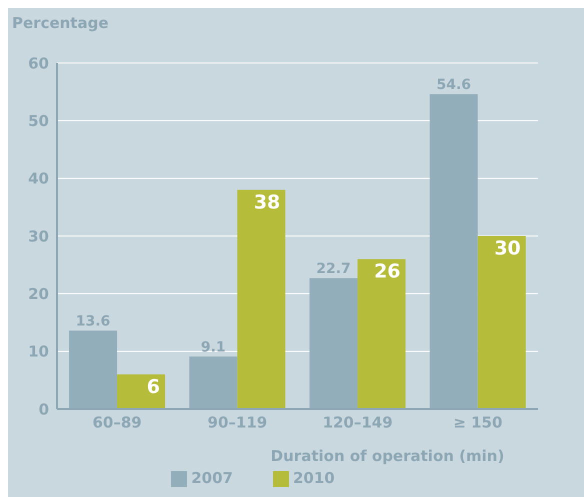 This screenshot has width=584, height=497. I want to click on y-tick-label: 10, so click(38, 351).